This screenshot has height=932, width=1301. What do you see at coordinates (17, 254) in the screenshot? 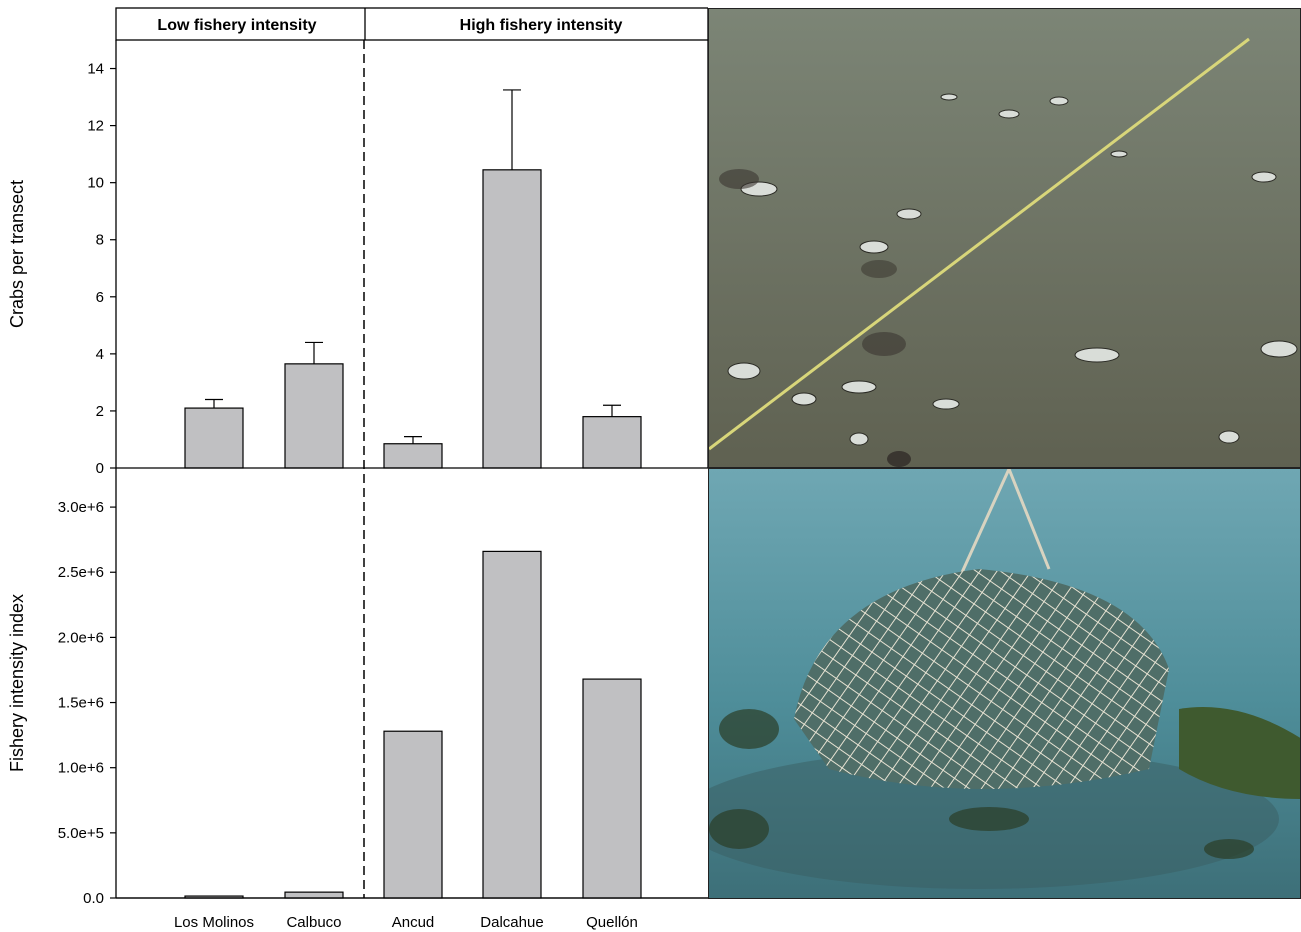
I see `top-y-axis-title: Crabs per transect` at bounding box center [17, 254].